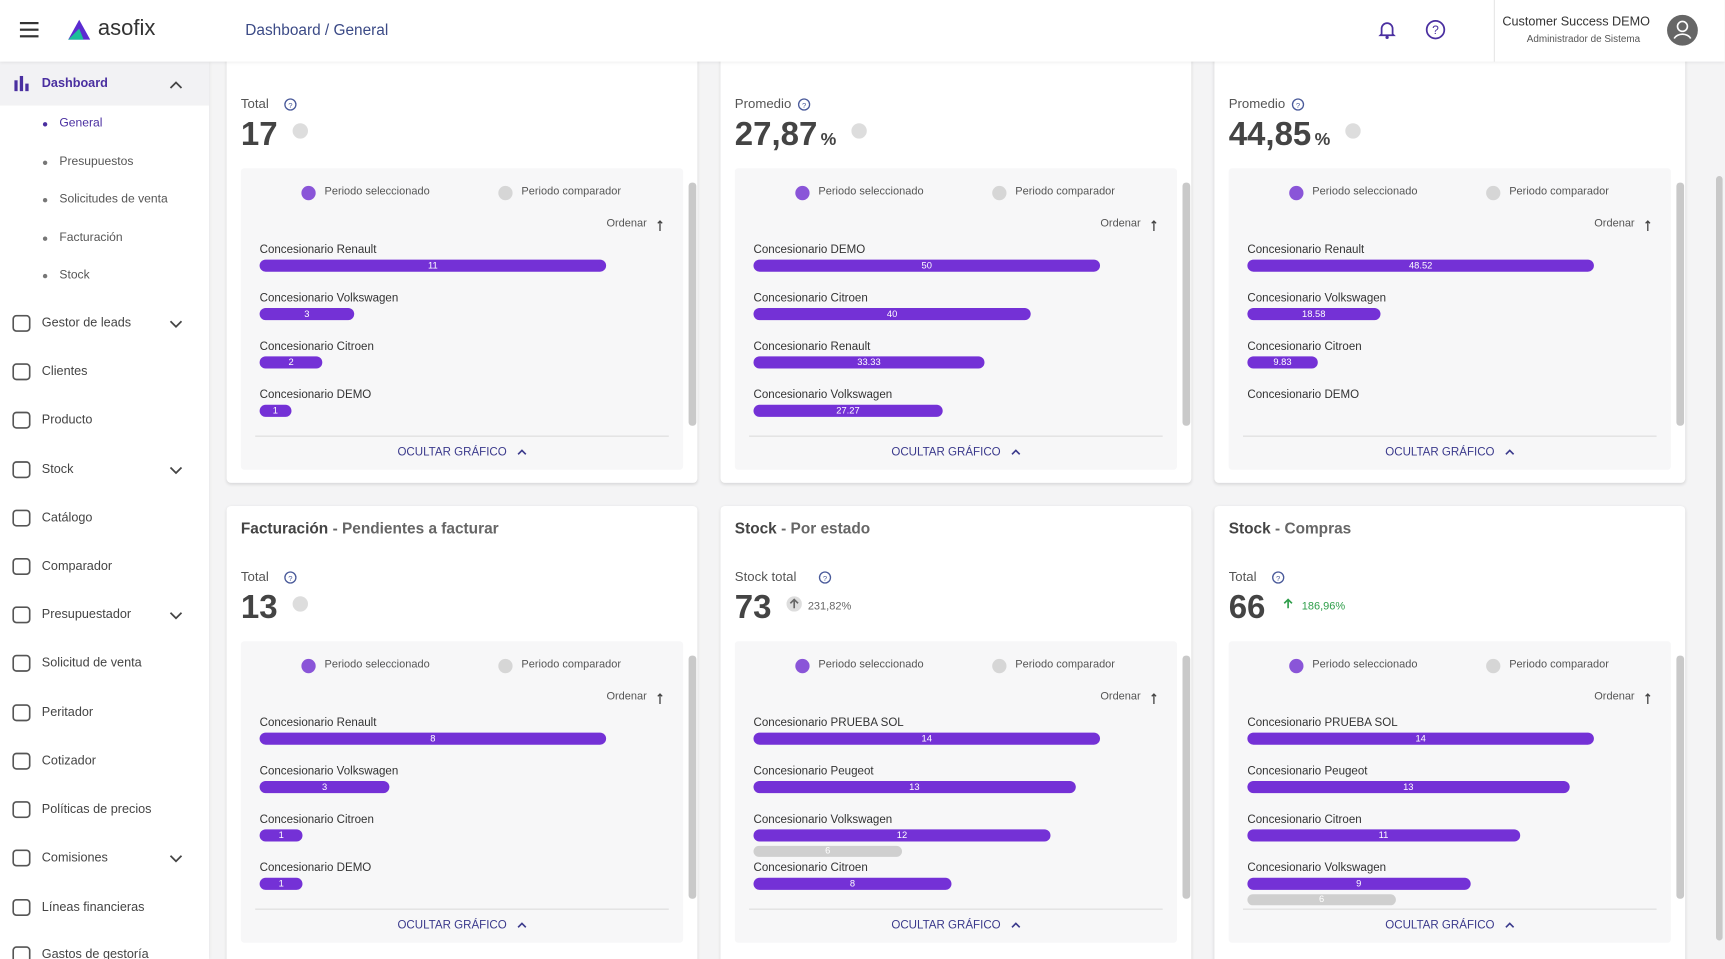 The height and width of the screenshot is (959, 1725). What do you see at coordinates (79, 29) in the screenshot?
I see `logo-mark` at bounding box center [79, 29].